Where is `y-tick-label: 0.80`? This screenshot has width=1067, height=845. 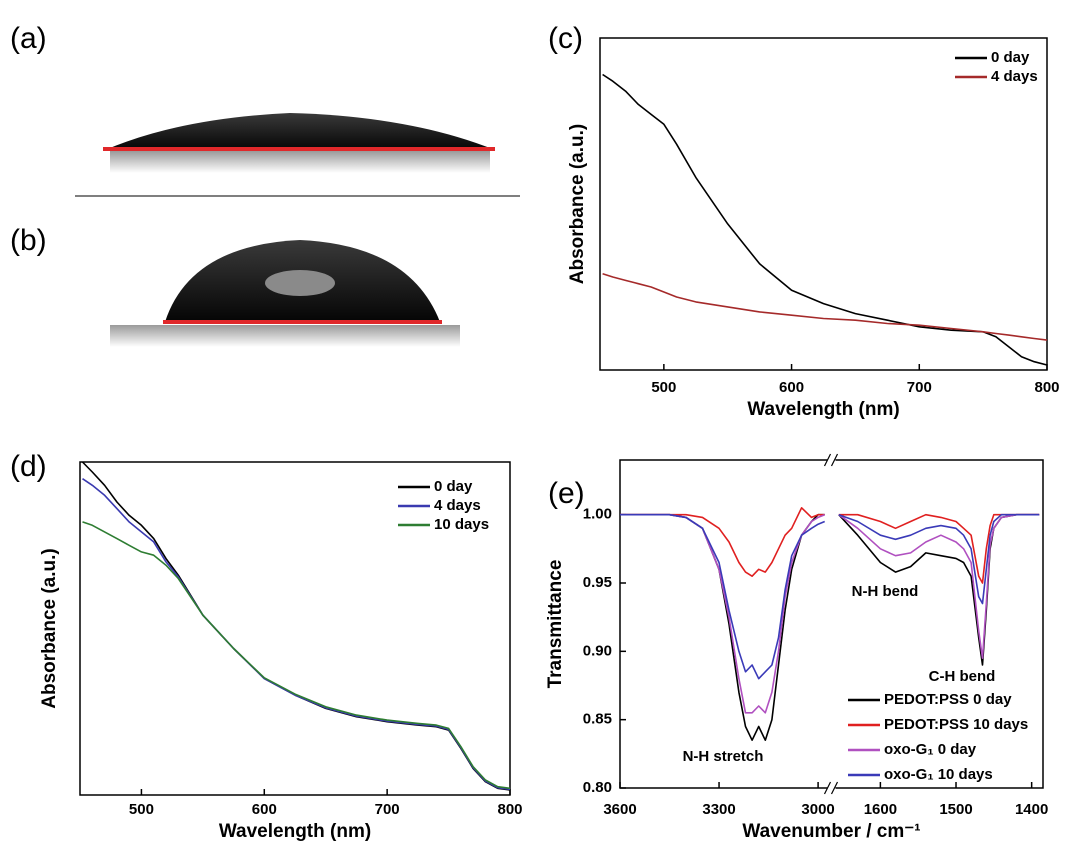 y-tick-label: 0.80 is located at coordinates (597, 787).